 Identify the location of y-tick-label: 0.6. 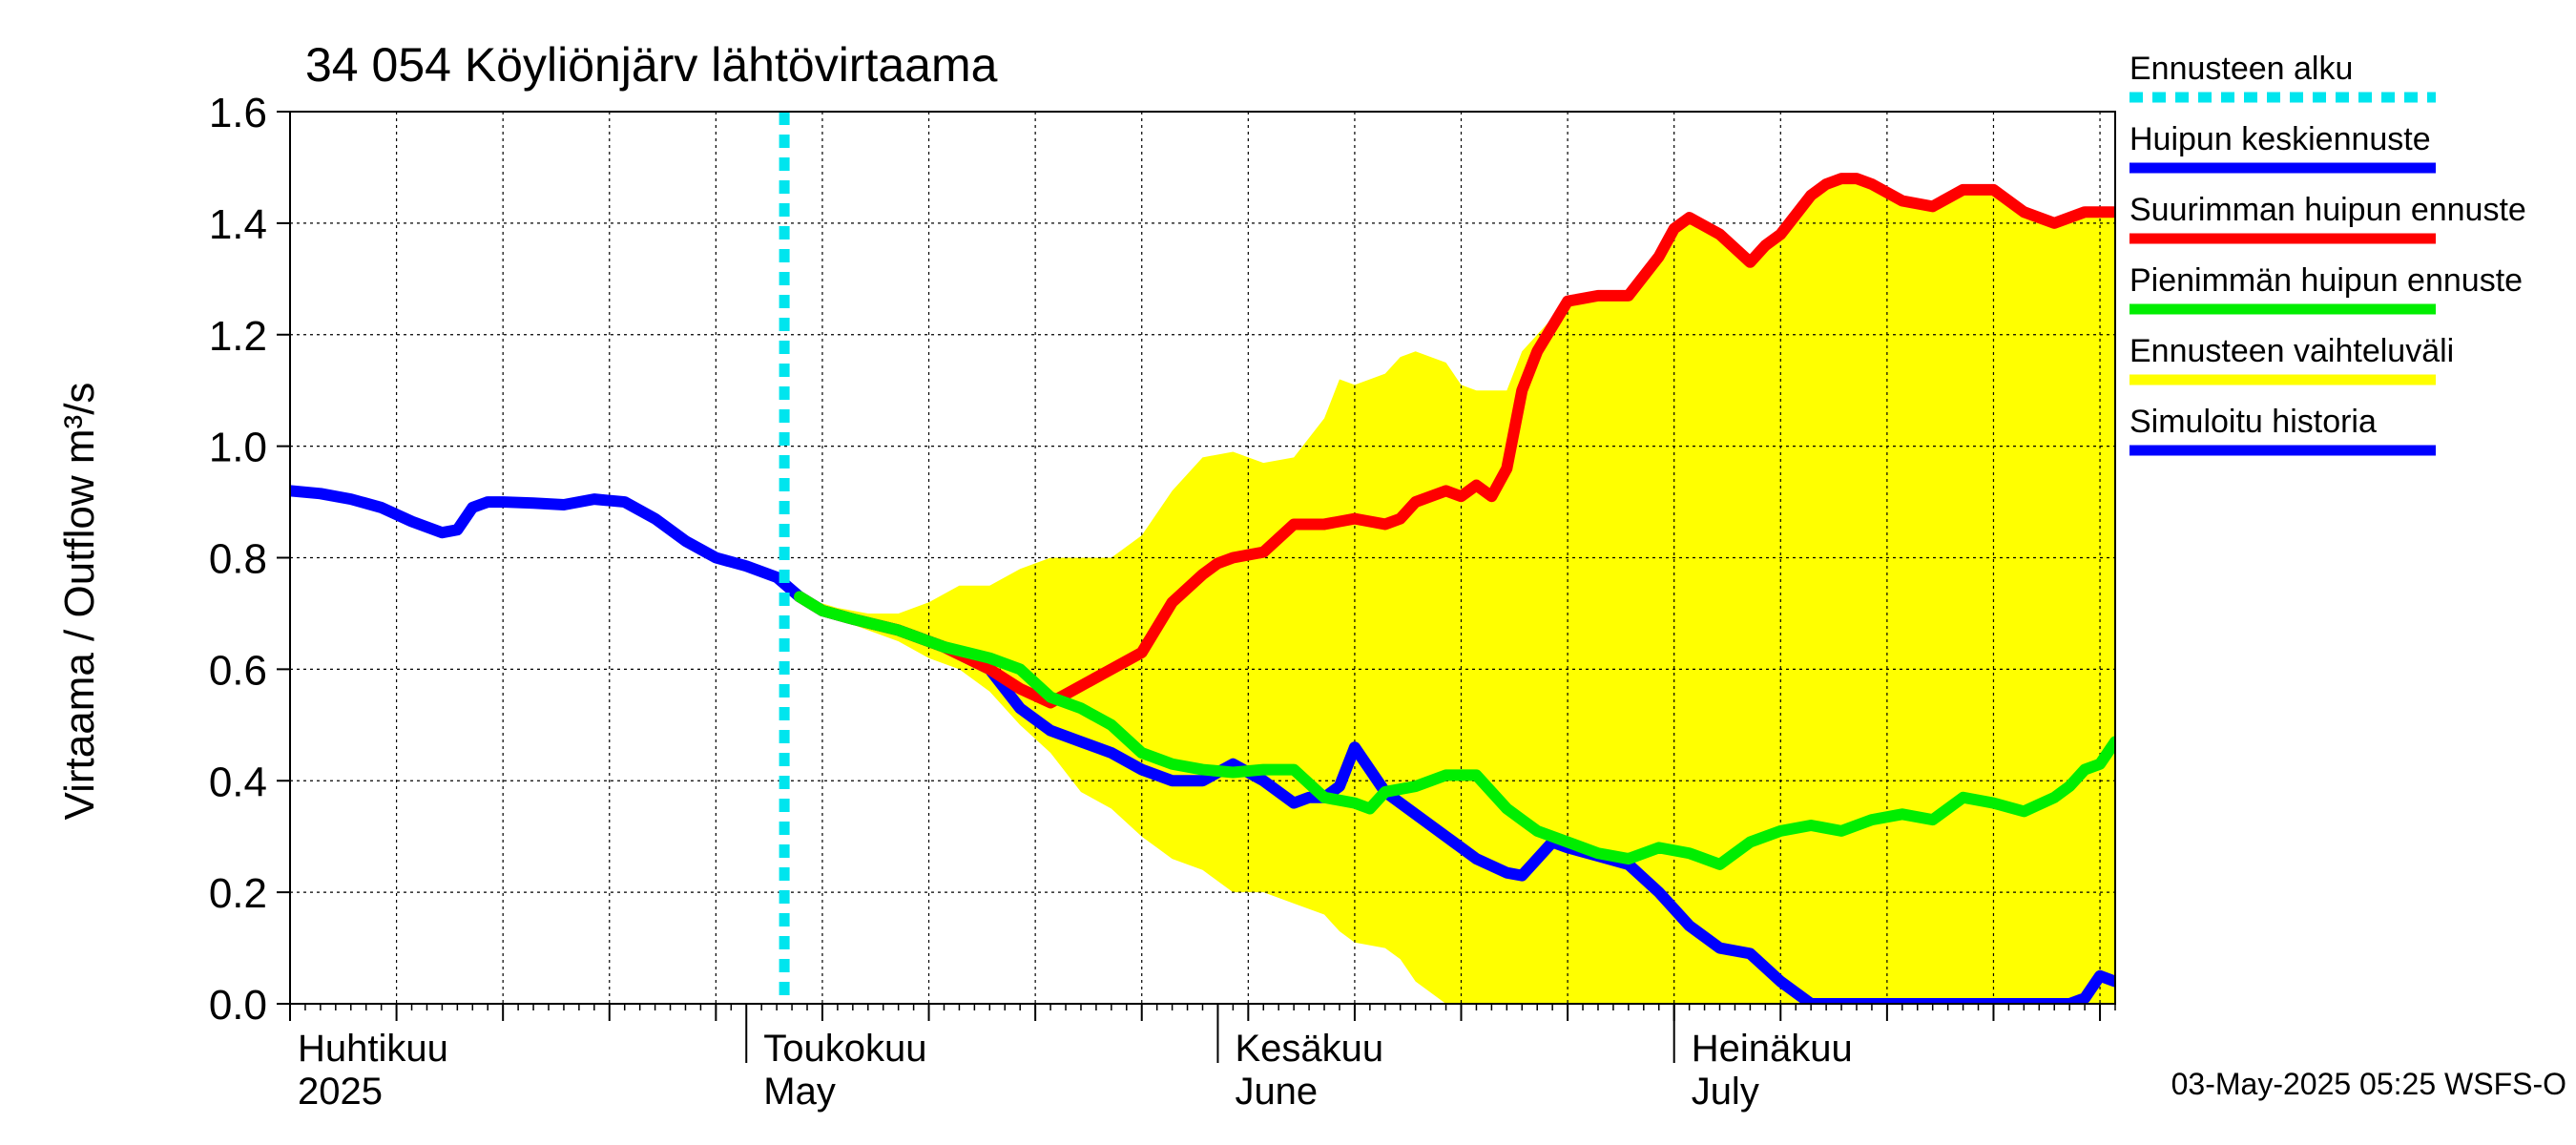
(238, 670).